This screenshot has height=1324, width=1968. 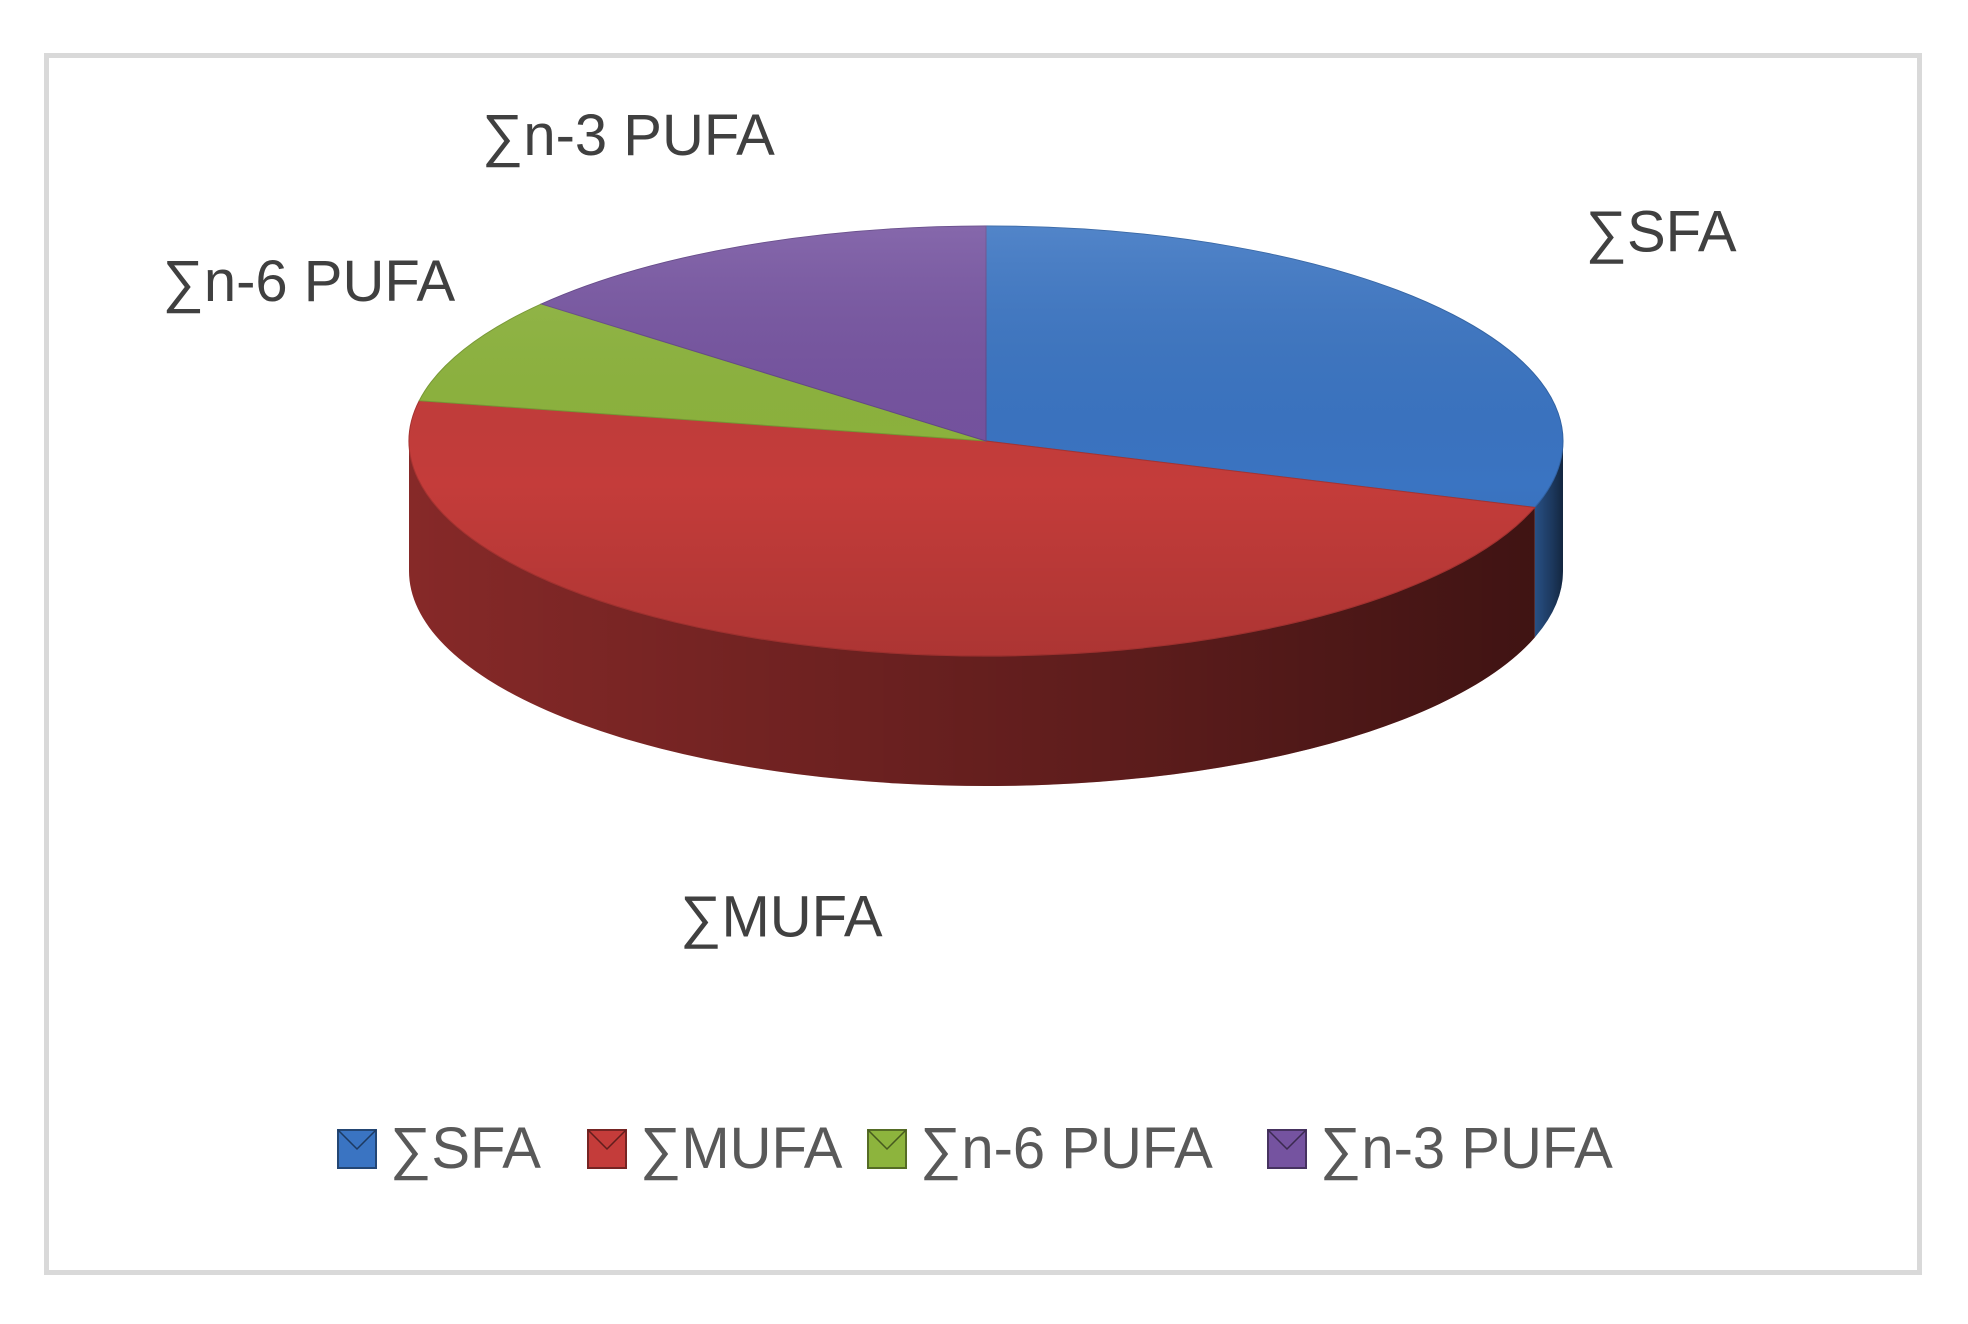 I want to click on slice-side-shade-mufa, so click(x=972, y=613).